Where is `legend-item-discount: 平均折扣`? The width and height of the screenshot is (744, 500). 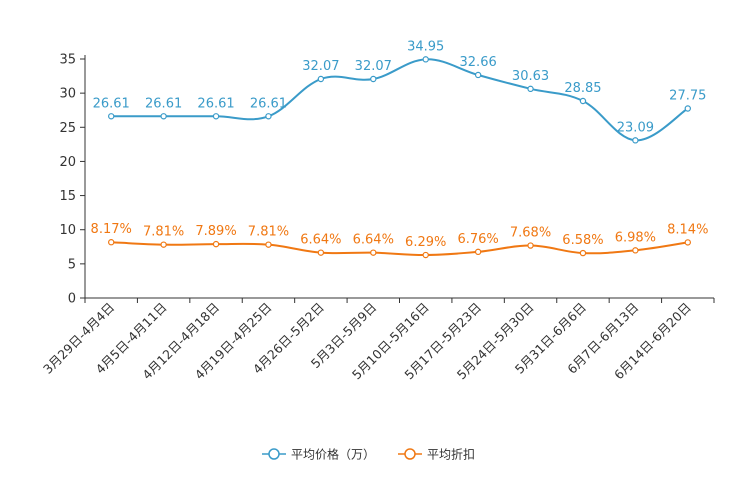 legend-item-discount: 平均折扣 is located at coordinates (436, 454).